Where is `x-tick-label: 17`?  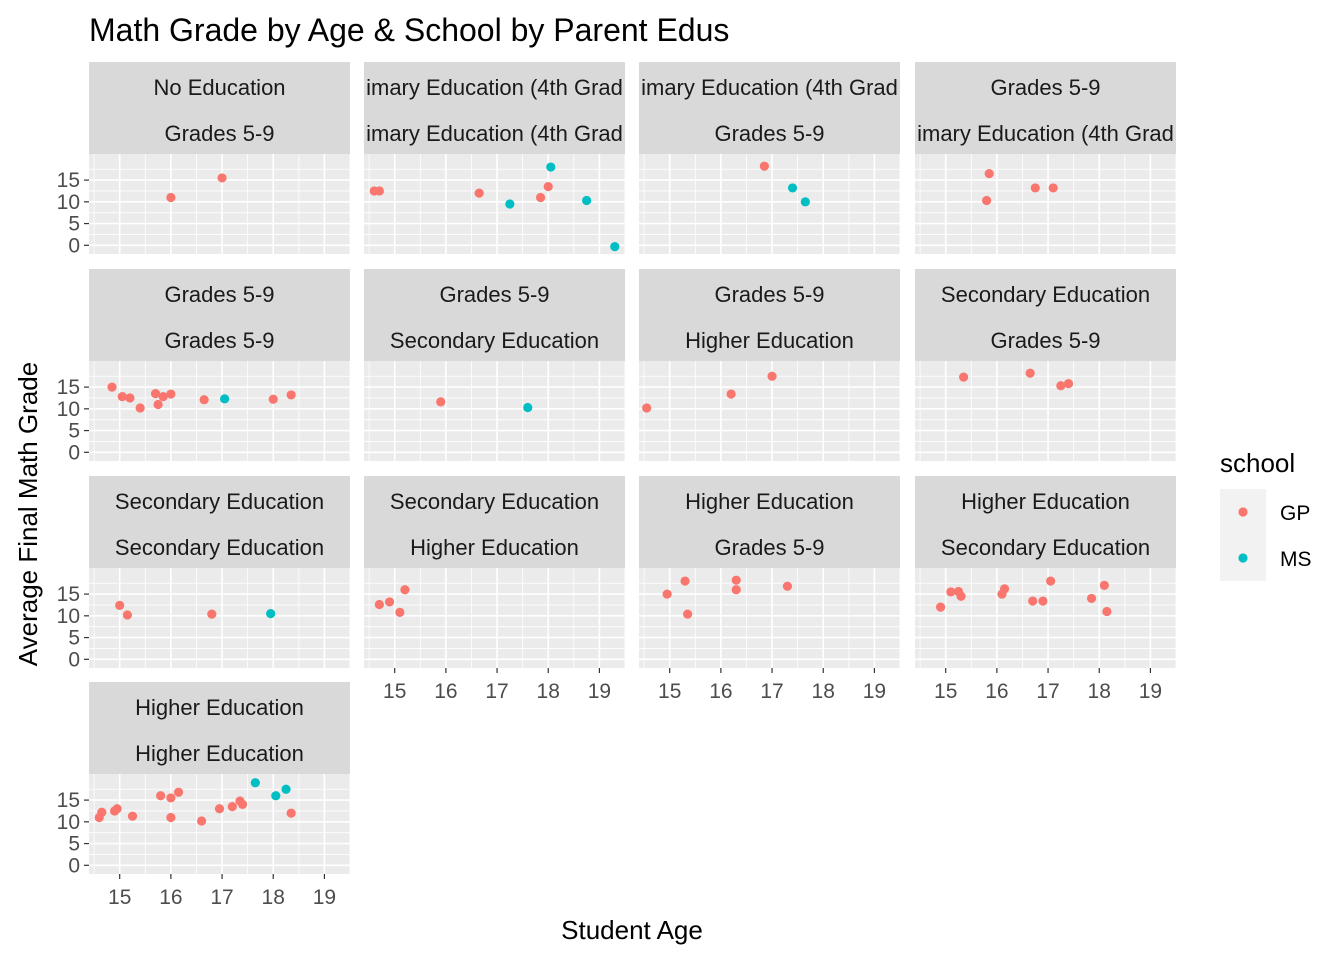
x-tick-label: 17 is located at coordinates (496, 691).